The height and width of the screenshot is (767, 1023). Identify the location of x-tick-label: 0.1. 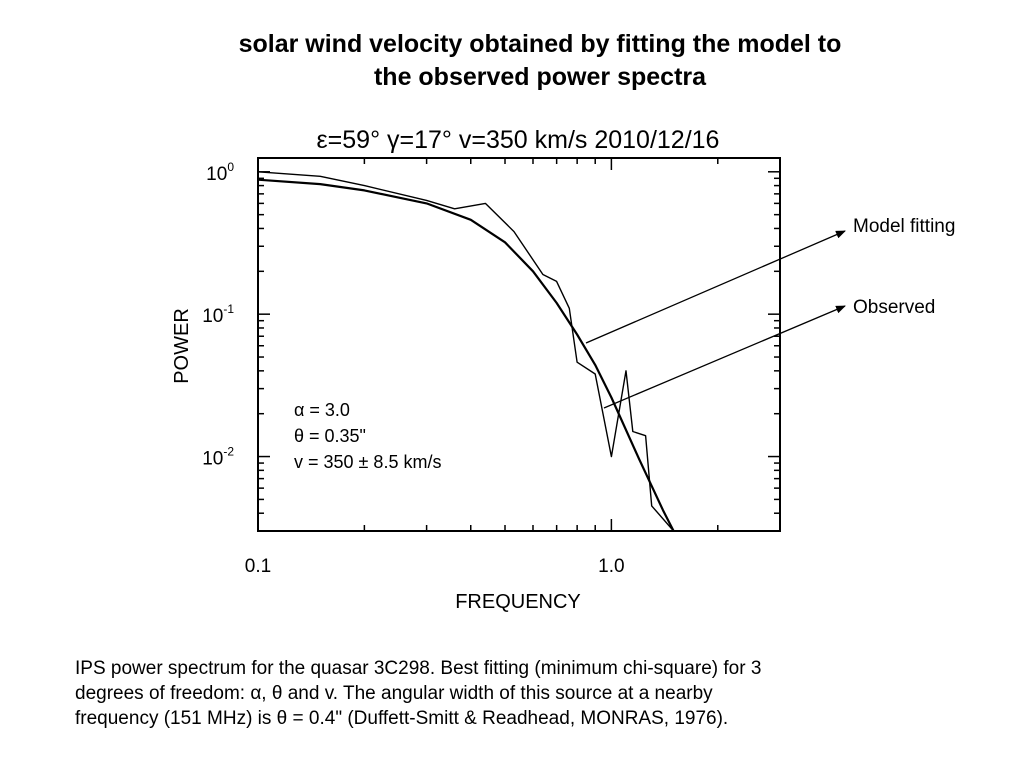
(258, 566).